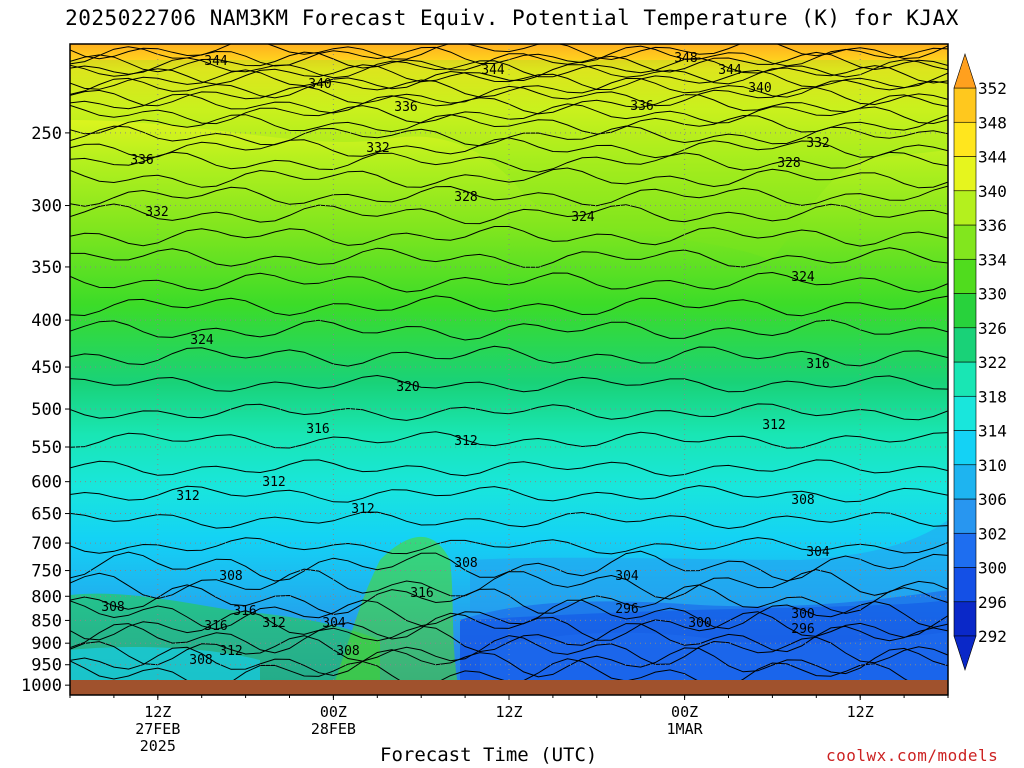 The height and width of the screenshot is (768, 1024). Describe the element at coordinates (992, 294) in the screenshot. I see `colorbar-label: 330` at that location.